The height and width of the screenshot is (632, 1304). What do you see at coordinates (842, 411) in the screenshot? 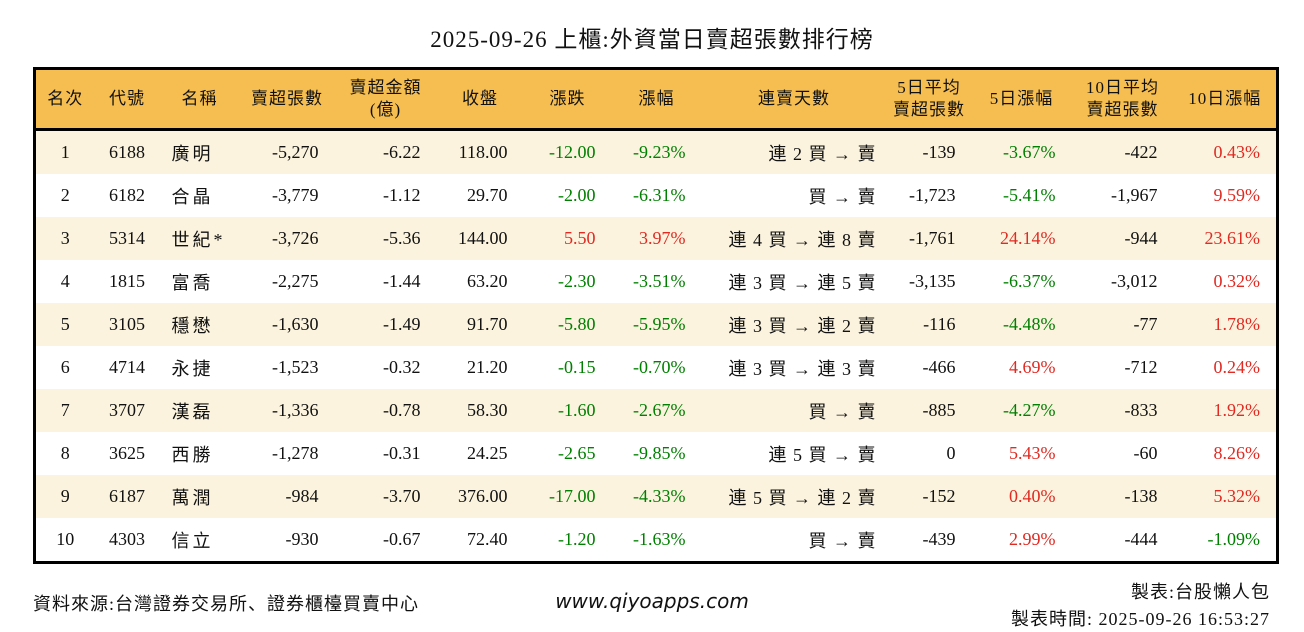
I see `cell-streak: 買 → 賣` at bounding box center [842, 411].